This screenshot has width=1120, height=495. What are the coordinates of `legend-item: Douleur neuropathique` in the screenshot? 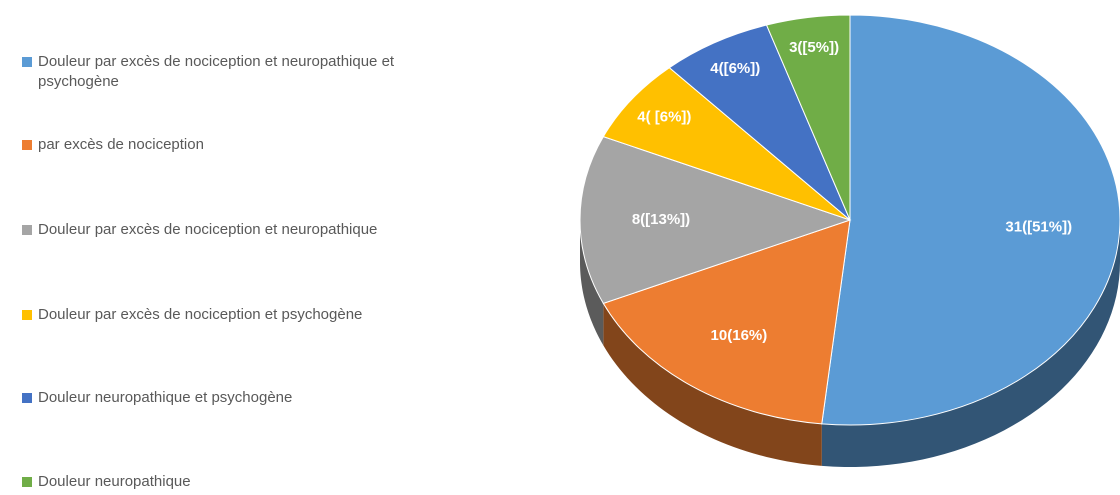 It's located at (240, 482).